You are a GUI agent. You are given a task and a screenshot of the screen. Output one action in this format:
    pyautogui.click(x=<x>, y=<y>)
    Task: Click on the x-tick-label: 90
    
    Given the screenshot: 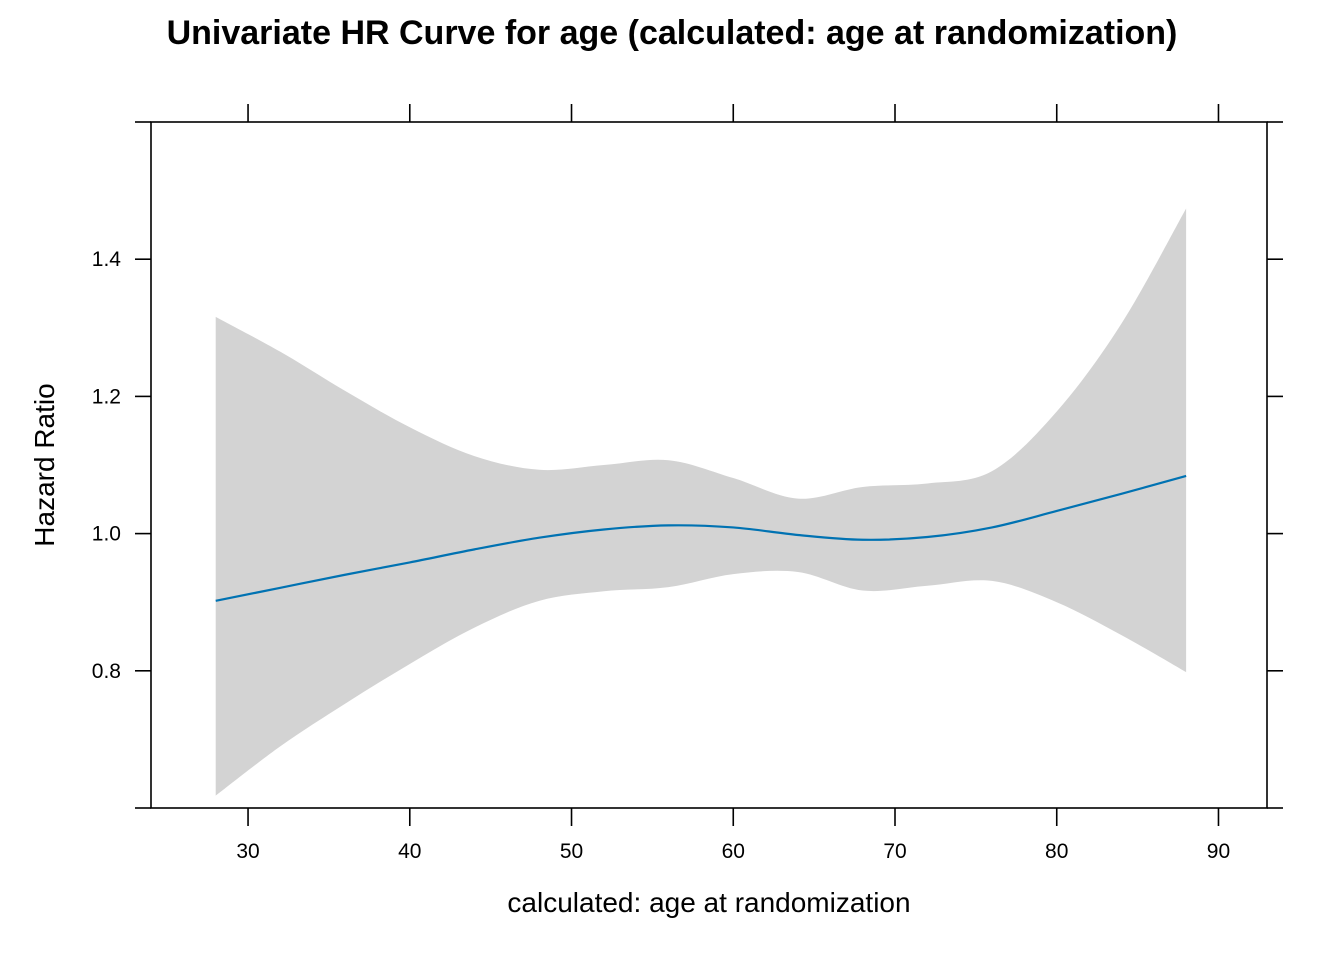 What is the action you would take?
    pyautogui.click(x=1218, y=851)
    